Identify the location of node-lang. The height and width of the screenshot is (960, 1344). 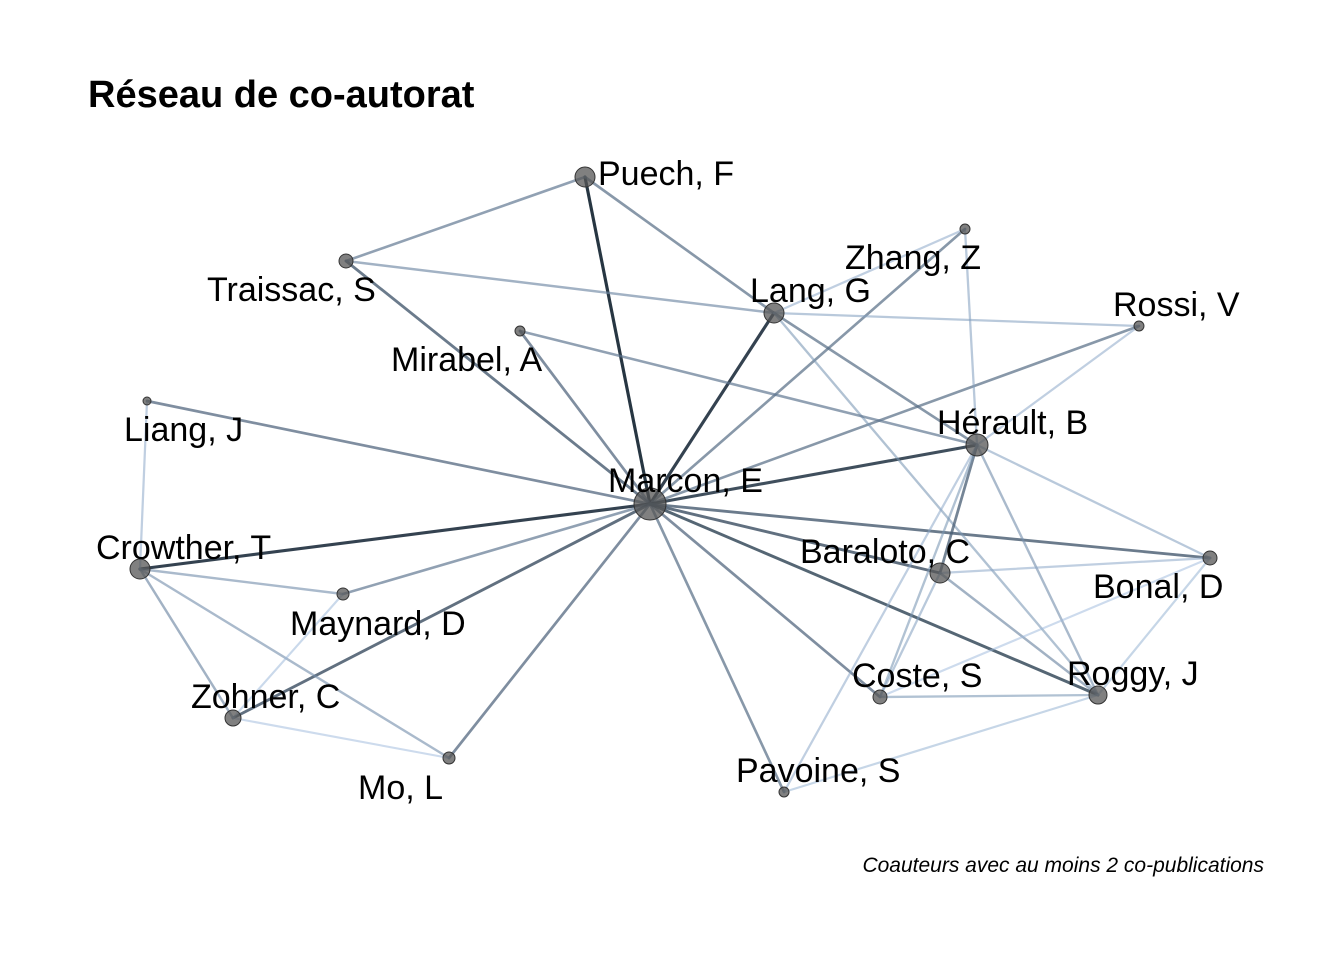
(774, 313).